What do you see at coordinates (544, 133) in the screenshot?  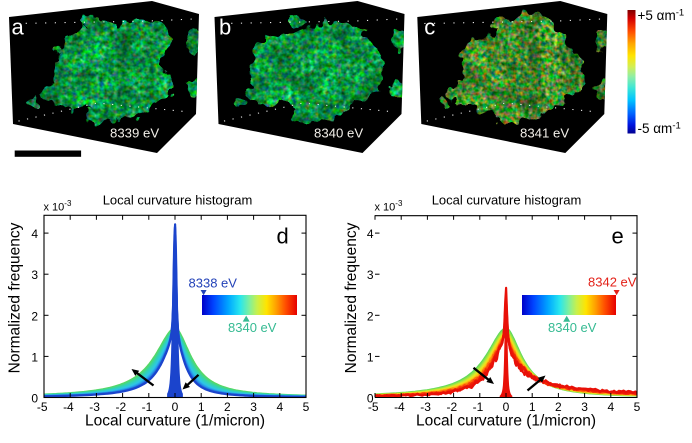 I see `svg-text: 8341 eV` at bounding box center [544, 133].